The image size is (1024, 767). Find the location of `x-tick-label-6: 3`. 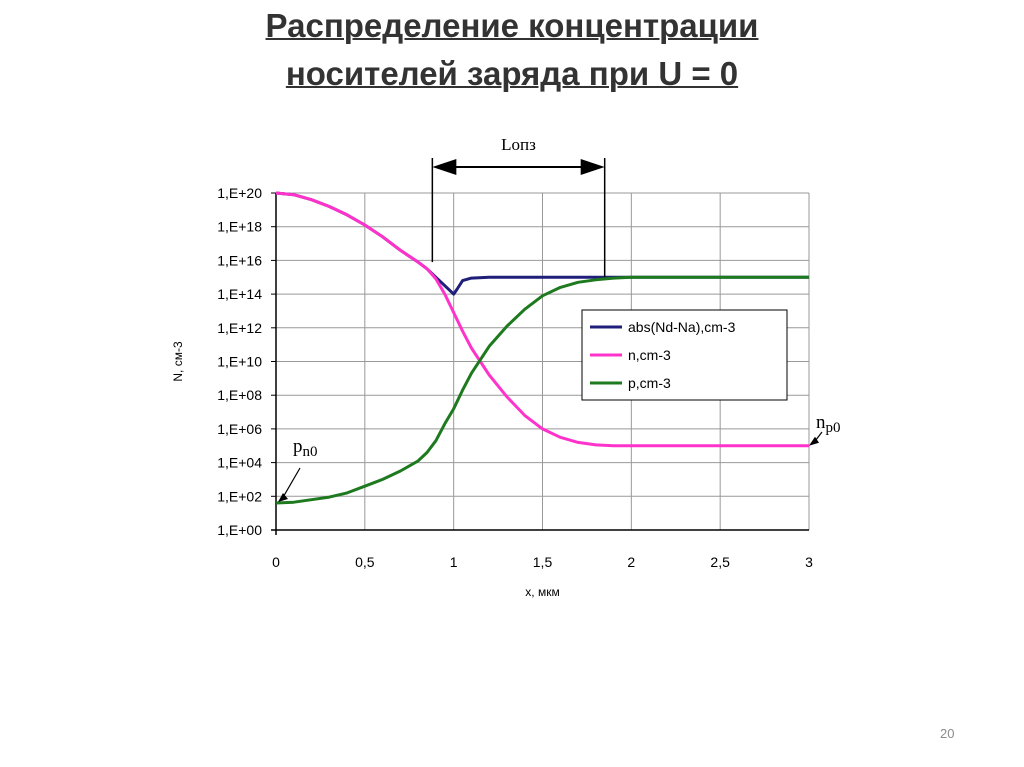

x-tick-label-6: 3 is located at coordinates (809, 562).